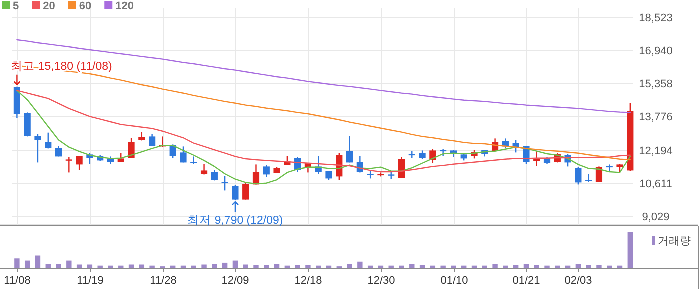 The width and height of the screenshot is (700, 289). Describe the element at coordinates (656, 18) in the screenshot. I see `y-tick-label: 18,523` at that location.